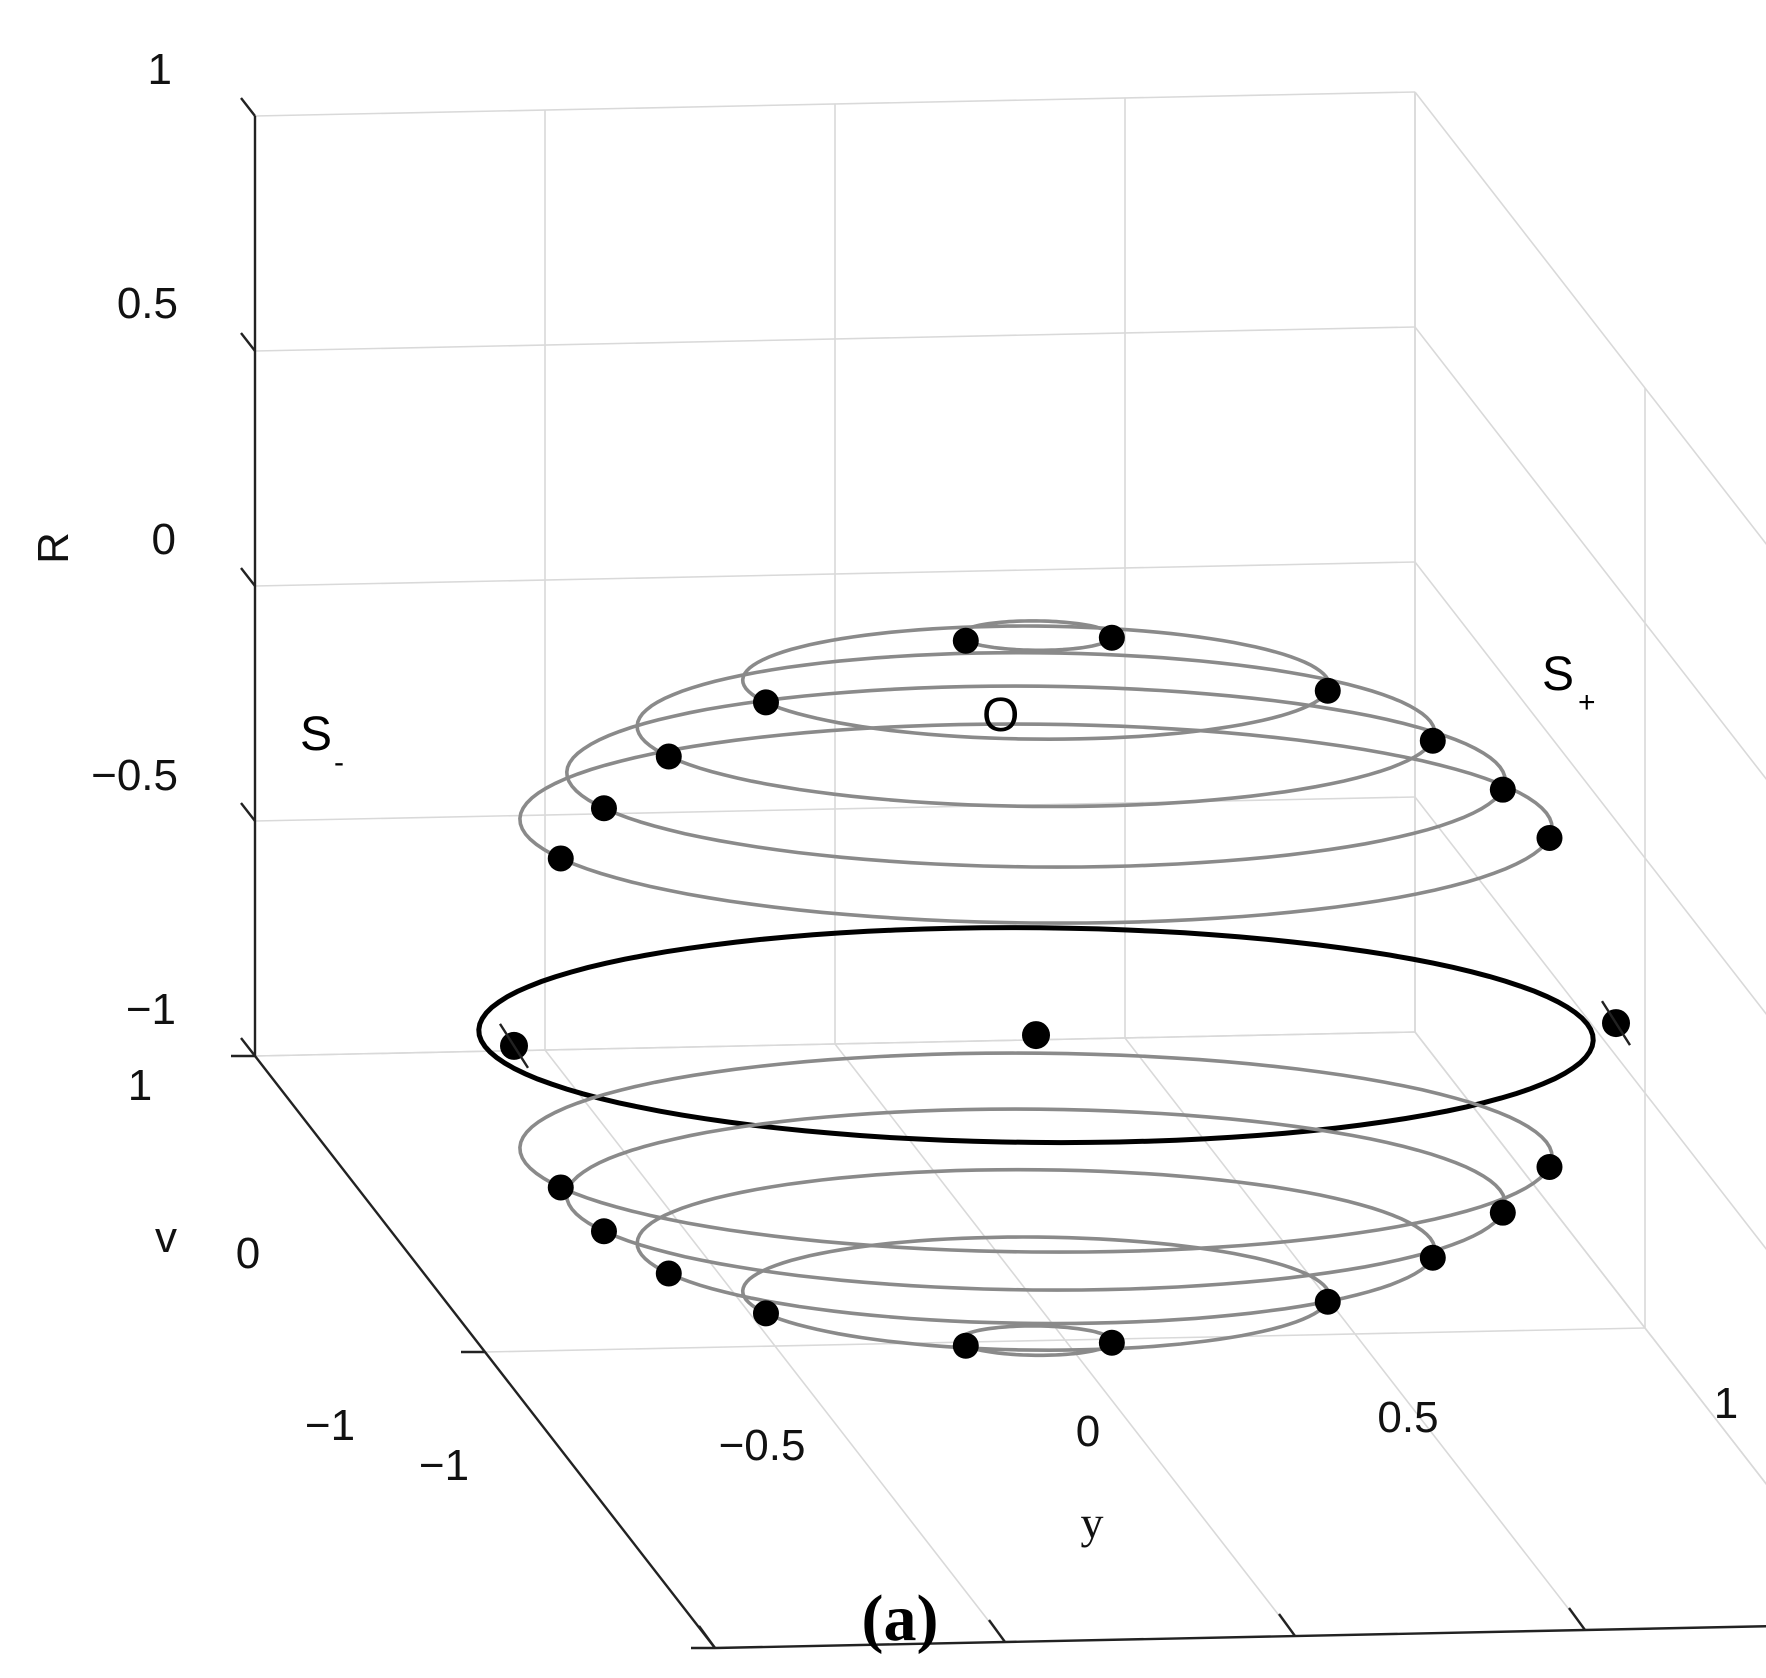  Describe the element at coordinates (1092, 1522) in the screenshot. I see `x-axis-label: y` at that location.